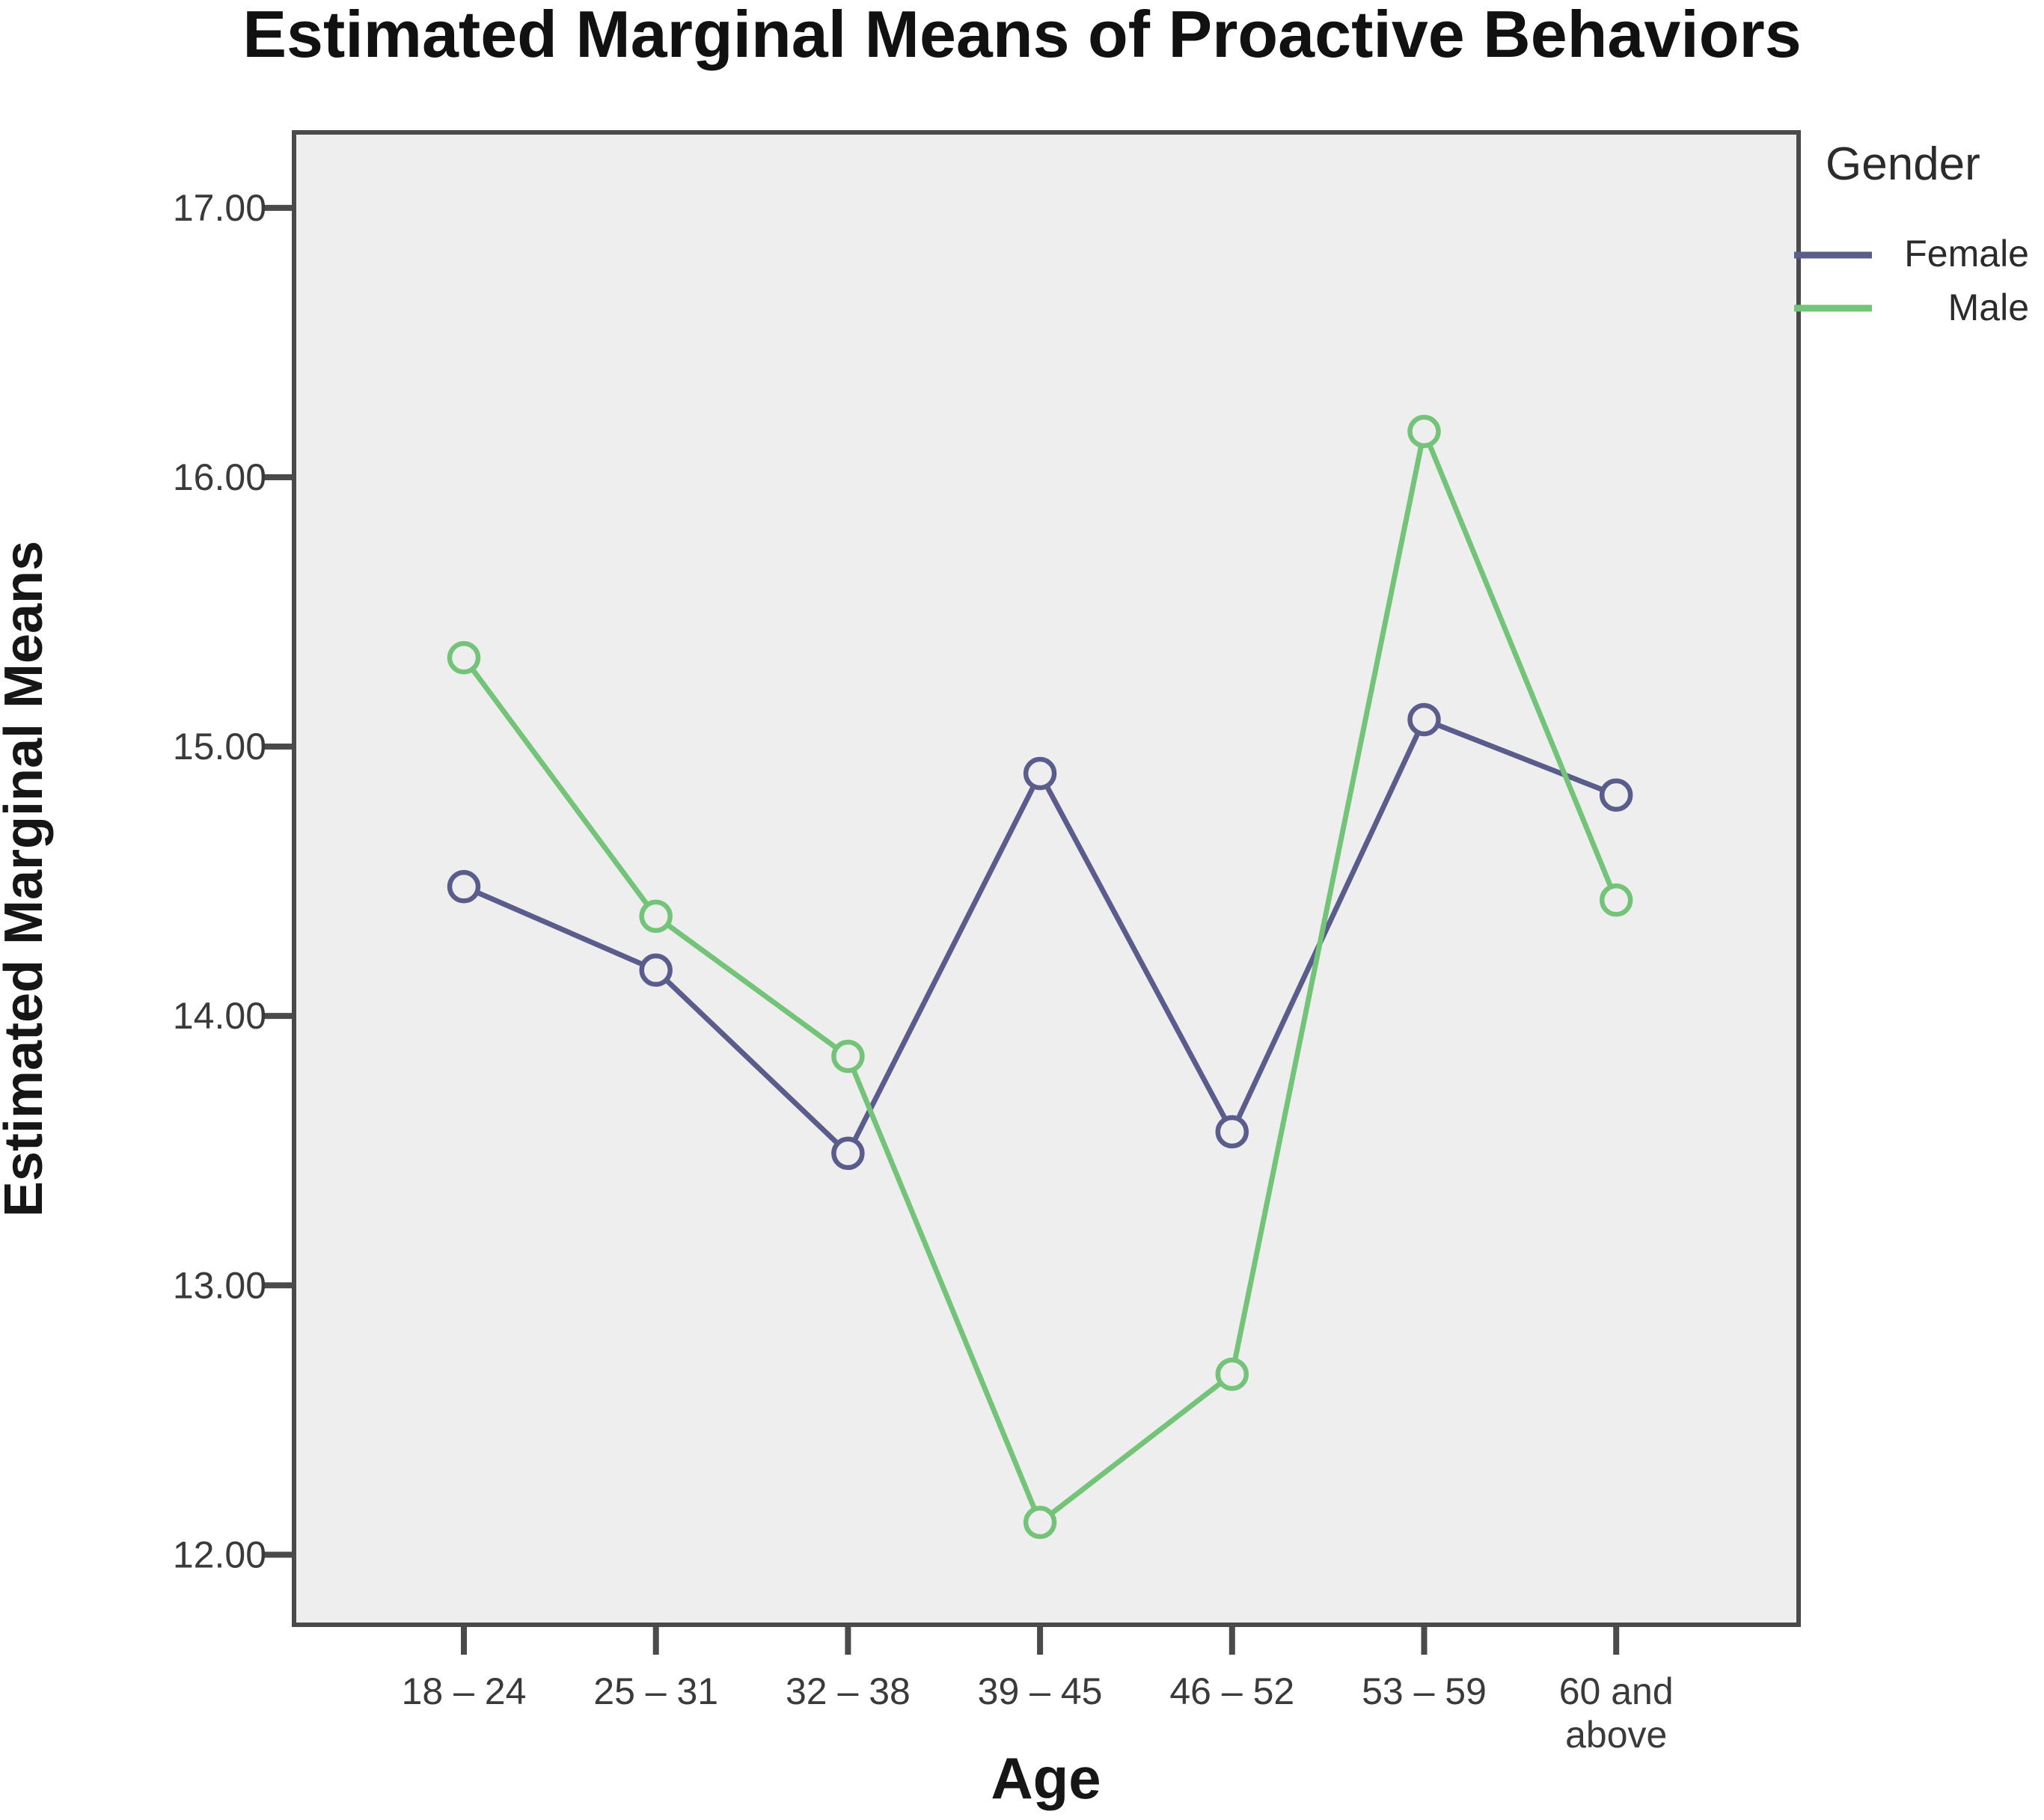 The width and height of the screenshot is (2044, 1820). Describe the element at coordinates (848, 1691) in the screenshot. I see `x-tick-label: 32 – 38` at that location.